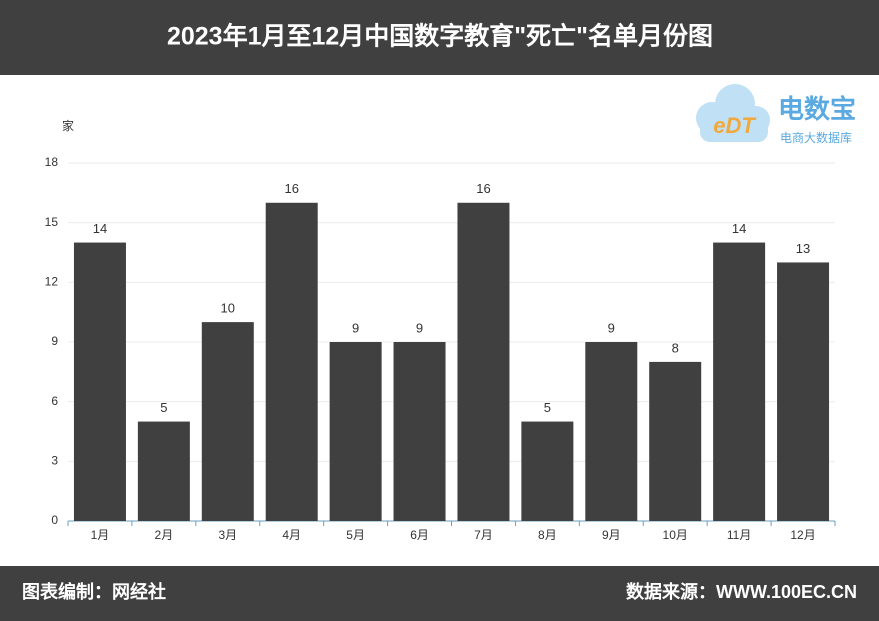 The width and height of the screenshot is (879, 621). I want to click on y-axis-label: 家, so click(68, 125).